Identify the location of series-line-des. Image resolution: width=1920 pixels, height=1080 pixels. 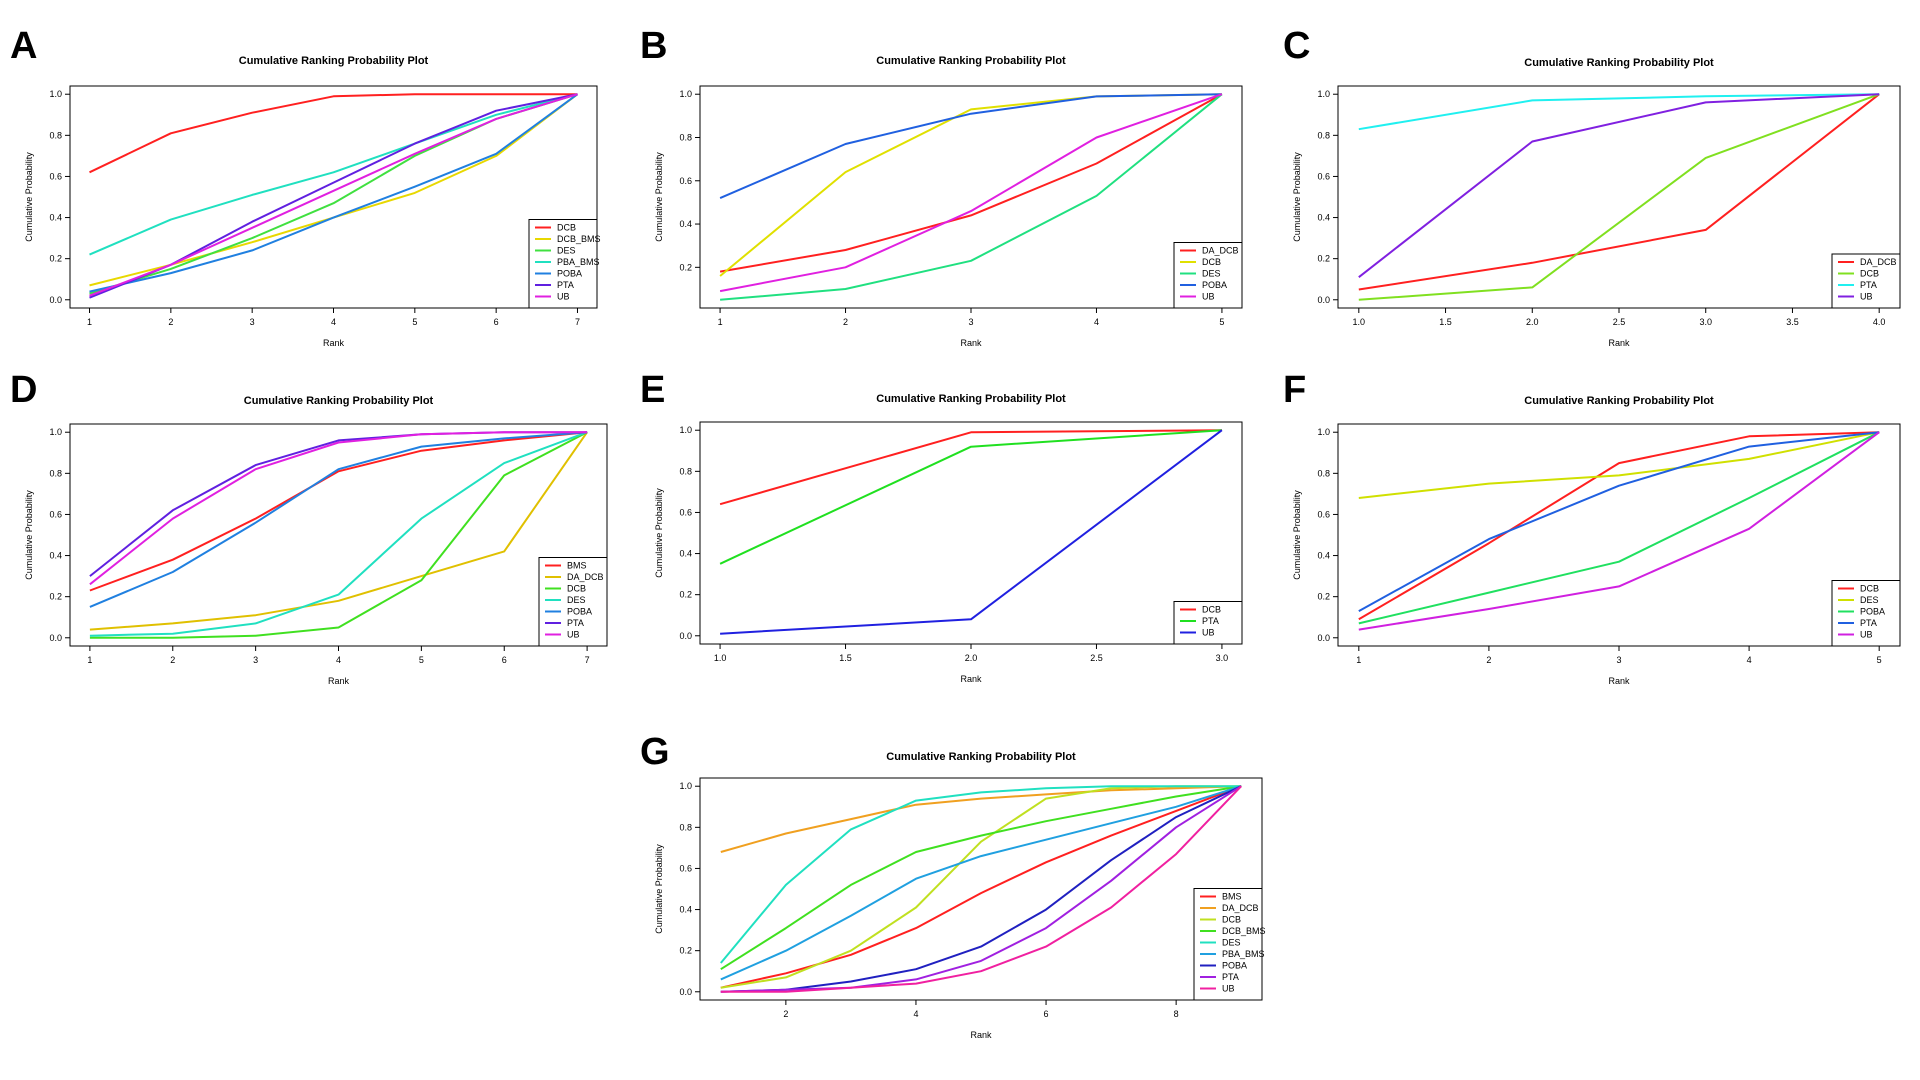
(338, 534).